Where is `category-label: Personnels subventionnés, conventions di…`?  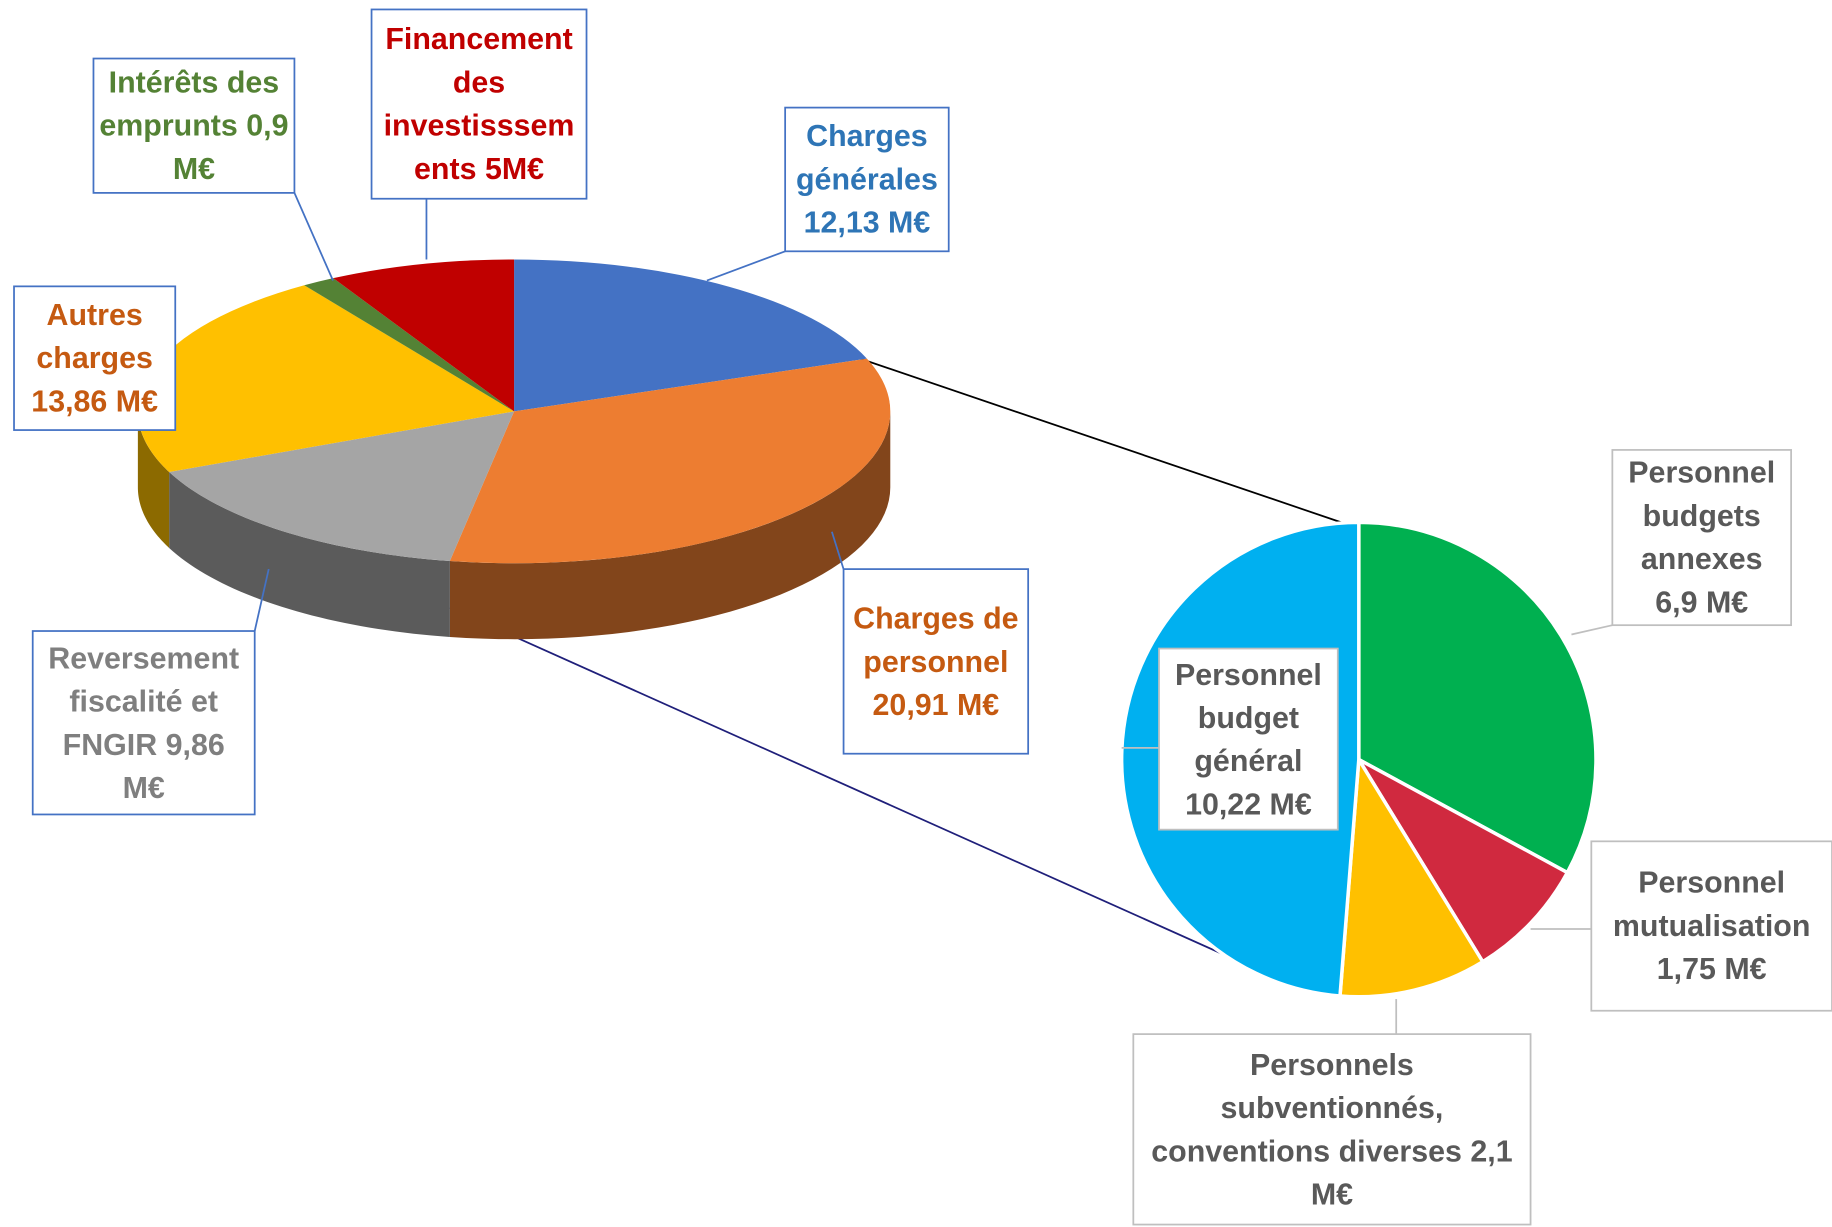 category-label: Personnels subventionnés, conventions di… is located at coordinates (1306, 1107).